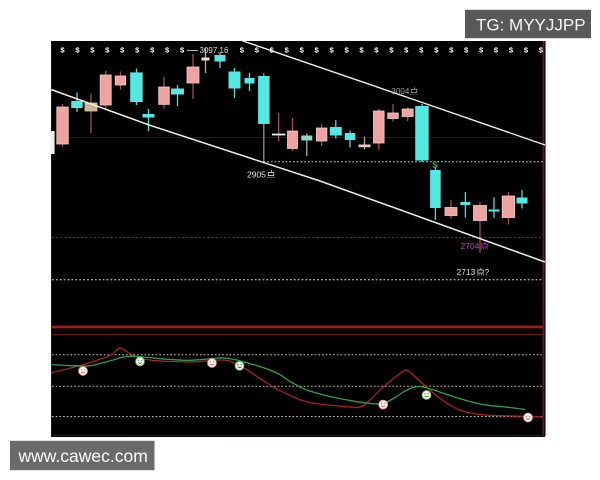 The height and width of the screenshot is (480, 600). What do you see at coordinates (83, 456) in the screenshot?
I see `svg-text: www.cawec.com` at bounding box center [83, 456].